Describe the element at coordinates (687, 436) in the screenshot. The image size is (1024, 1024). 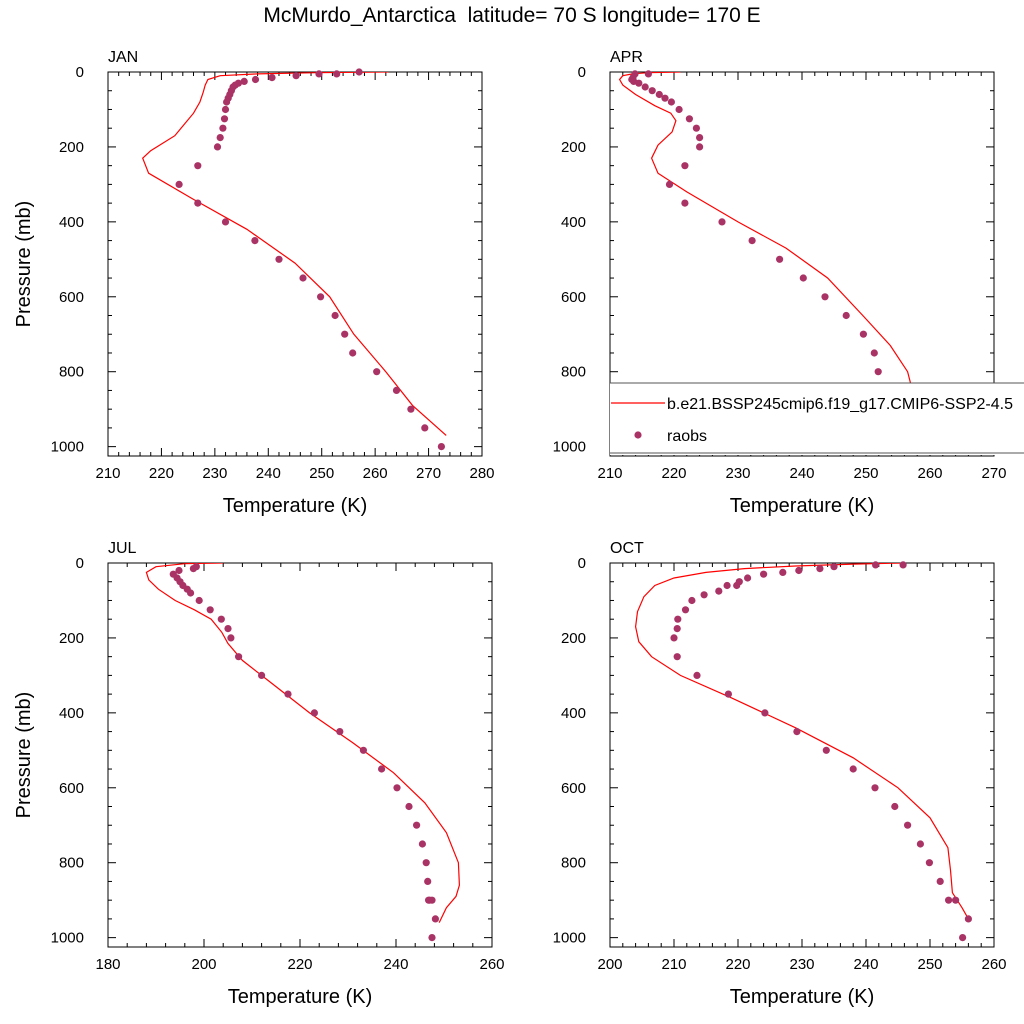
I see `legend-obs-label: raobs` at that location.